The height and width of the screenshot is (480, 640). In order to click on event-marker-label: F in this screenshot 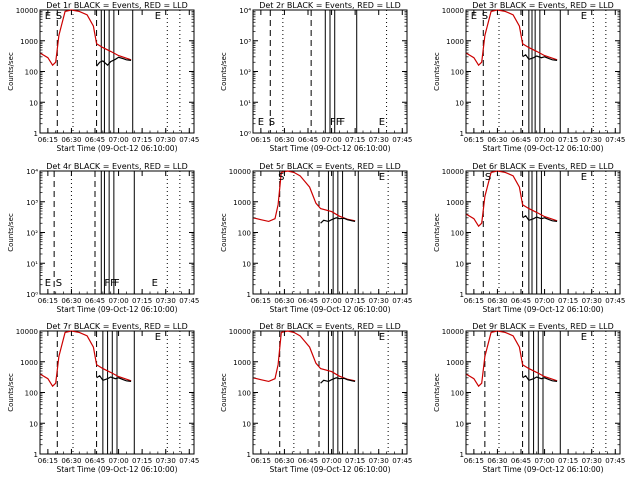, I will do `click(342, 122)`.